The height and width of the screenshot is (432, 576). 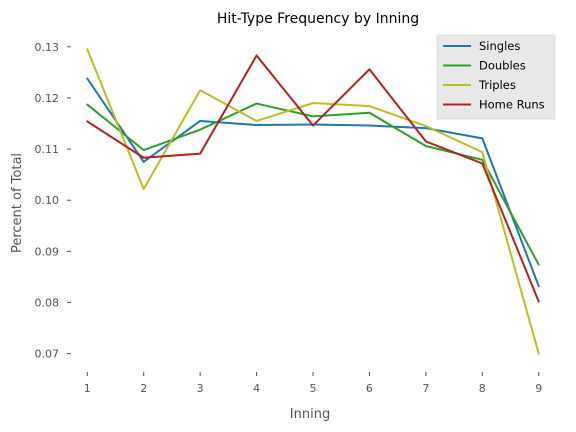 I want to click on y-tick-label: 0.13, so click(x=47, y=47).